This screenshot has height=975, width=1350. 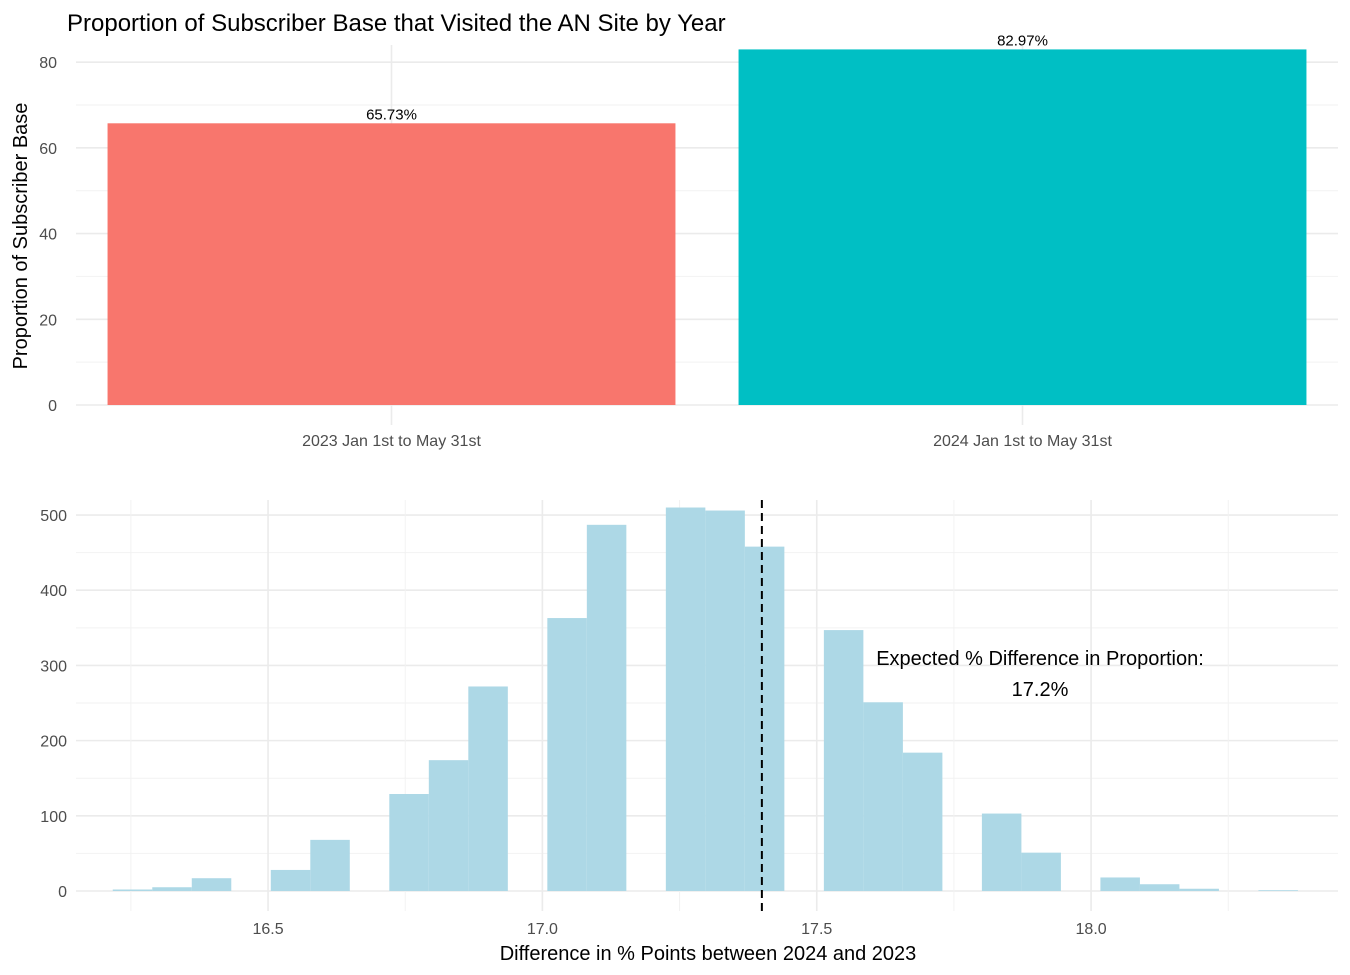 I want to click on bottom-y-tick-label: 100, so click(x=53, y=817).